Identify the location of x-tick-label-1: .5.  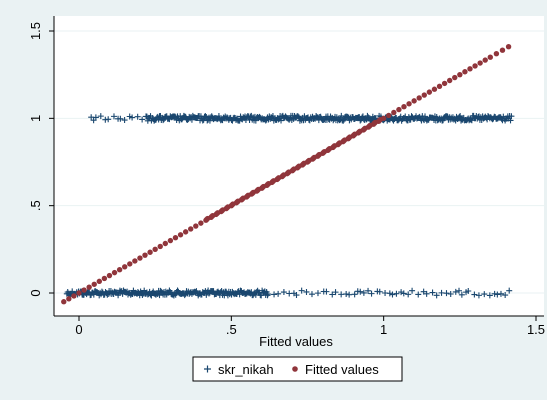
(231, 329).